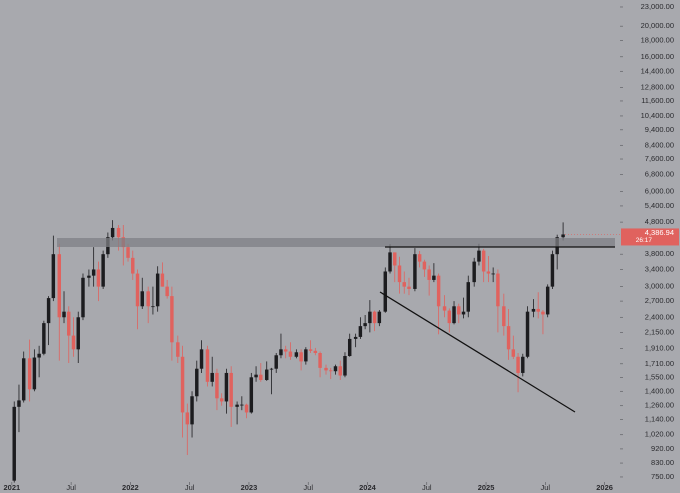  What do you see at coordinates (604, 487) in the screenshot?
I see `x-tick-label: 2026` at bounding box center [604, 487].